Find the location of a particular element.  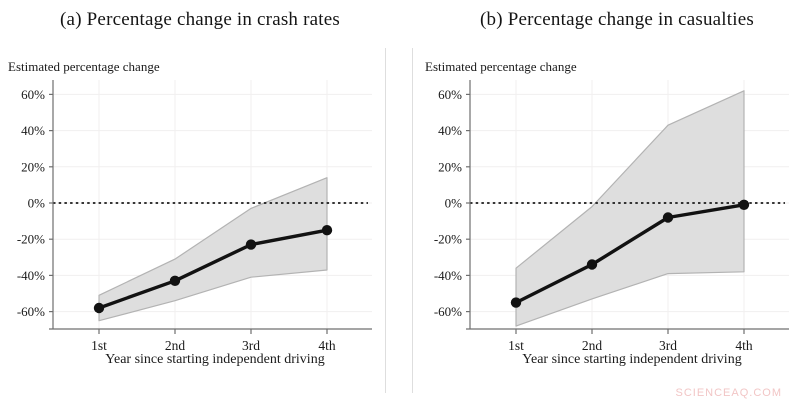

confidence-band is located at coordinates (213, 249).